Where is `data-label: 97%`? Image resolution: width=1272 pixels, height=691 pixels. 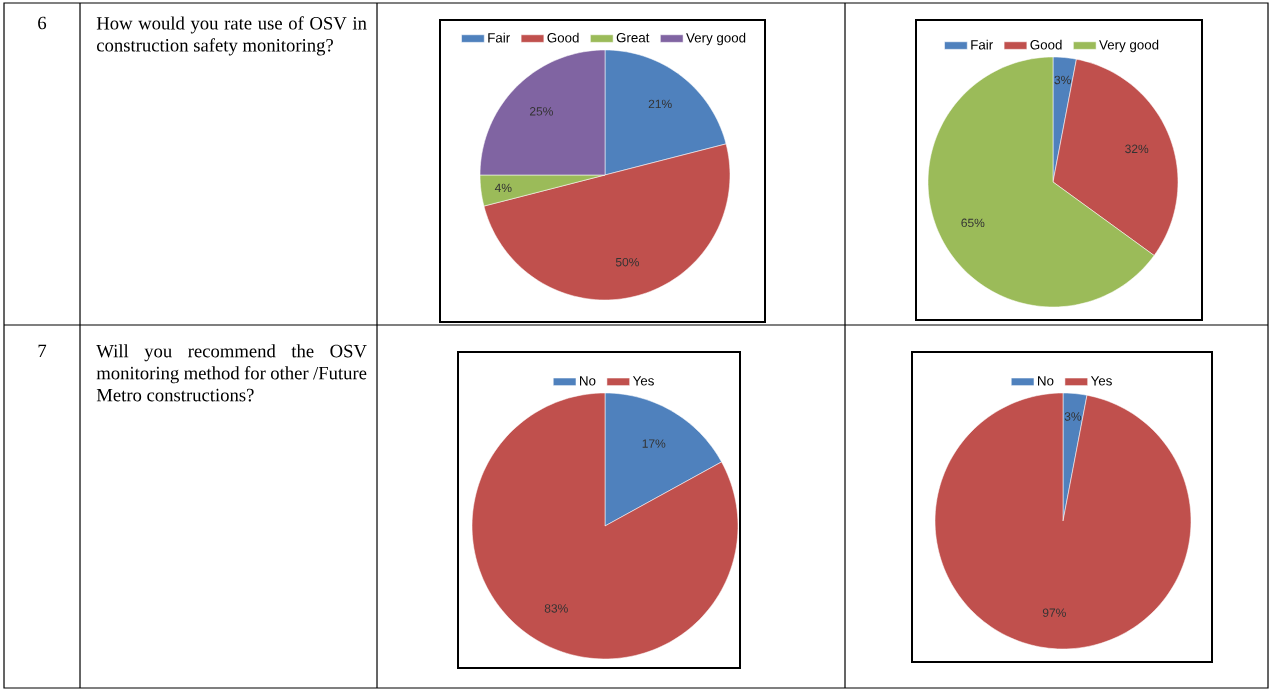 data-label: 97% is located at coordinates (1054, 612).